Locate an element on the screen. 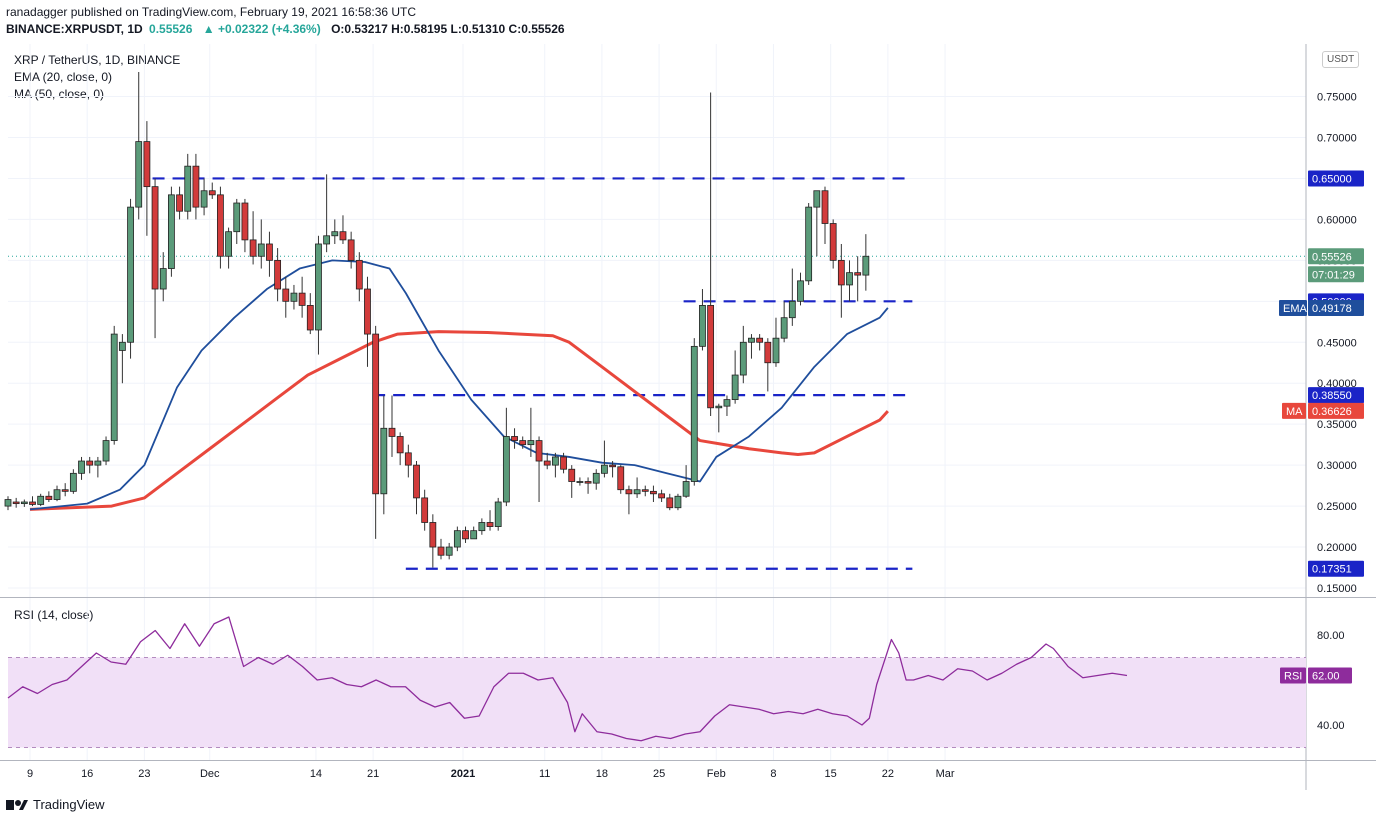 Image resolution: width=1376 pixels, height=824 pixels. svg-text: 0.49178 is located at coordinates (1332, 309).